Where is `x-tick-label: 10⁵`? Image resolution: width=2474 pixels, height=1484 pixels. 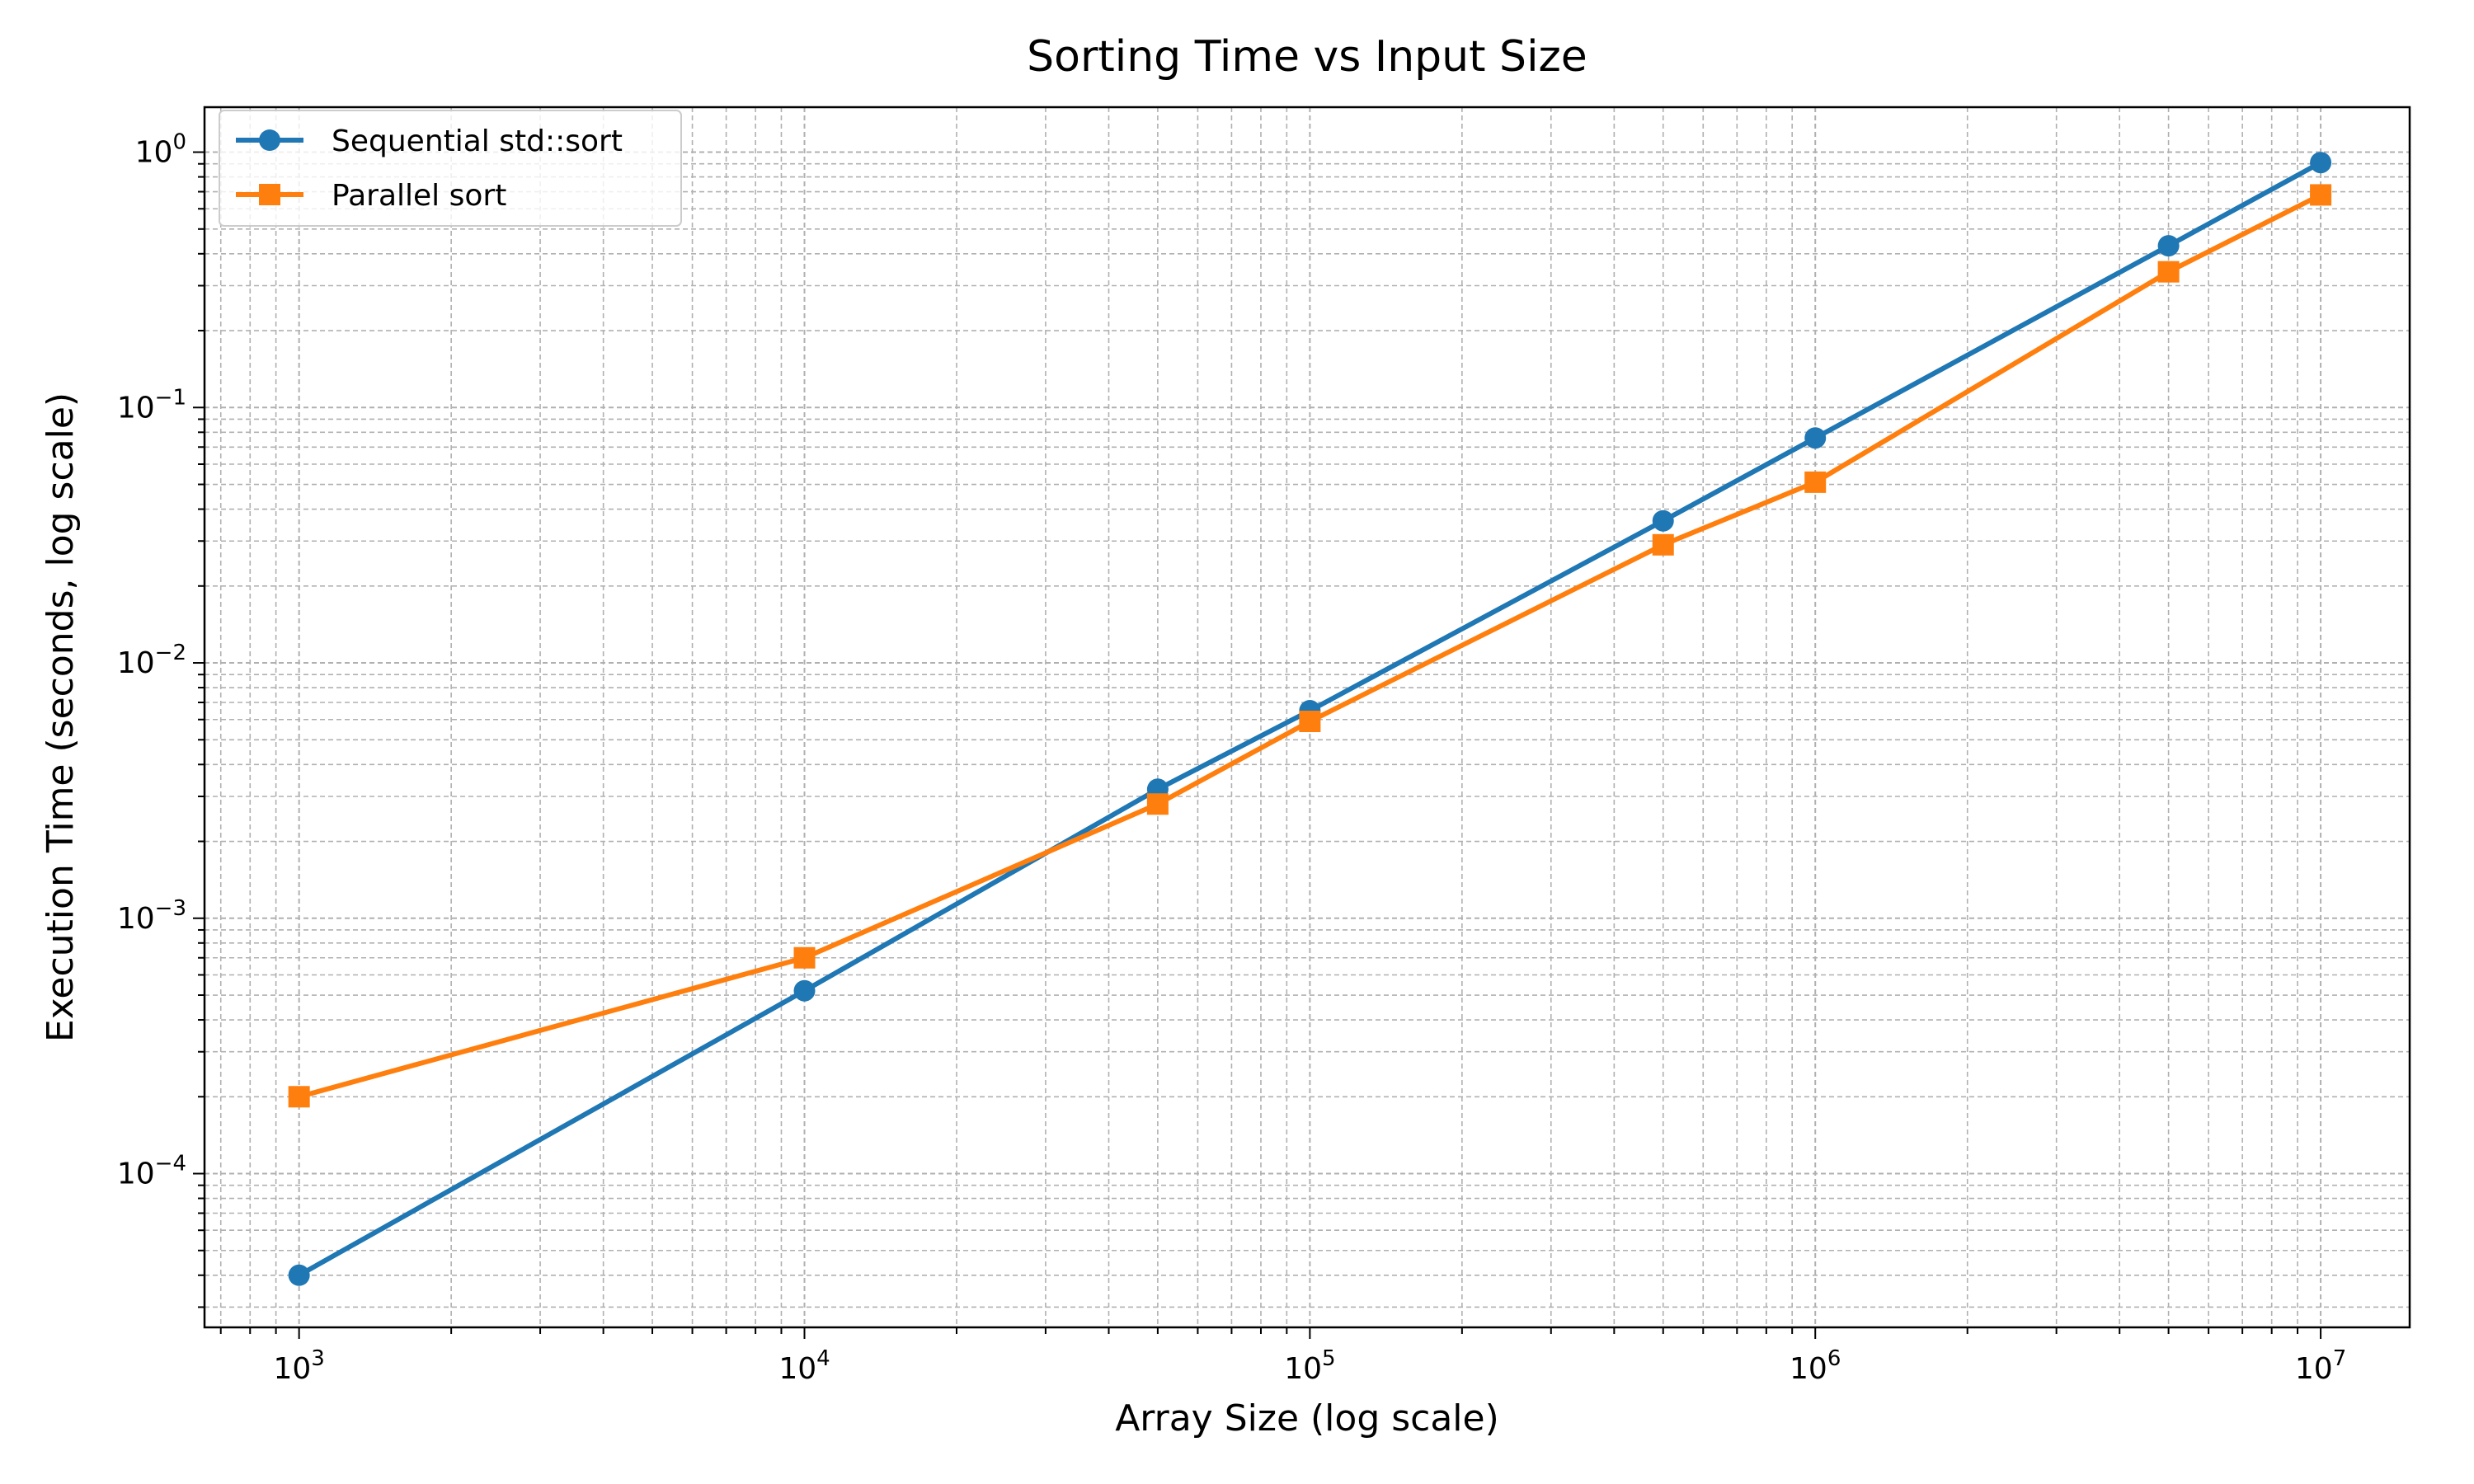 x-tick-label: 10⁵ is located at coordinates (1309, 1366).